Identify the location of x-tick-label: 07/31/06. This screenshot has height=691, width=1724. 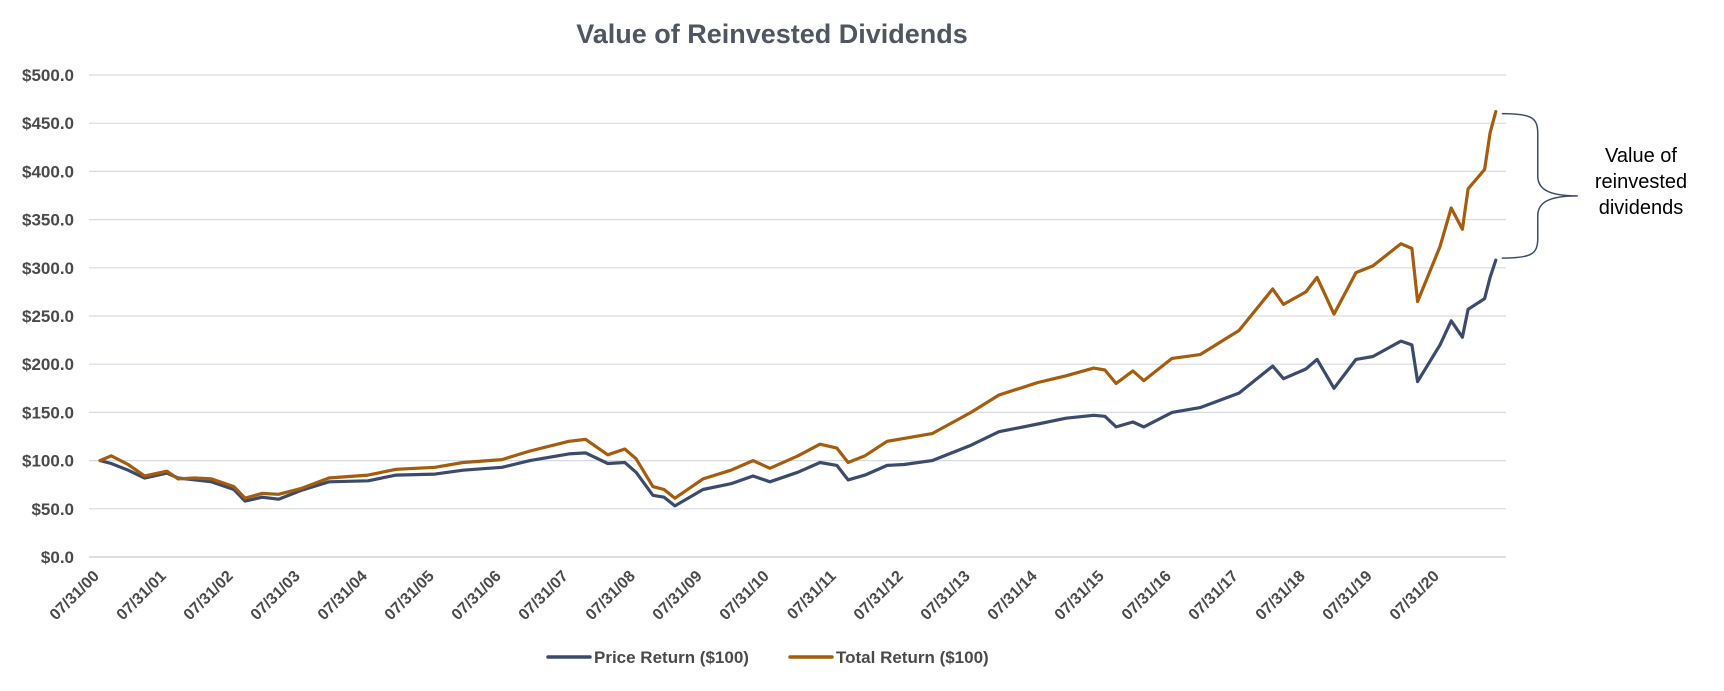
(477, 596).